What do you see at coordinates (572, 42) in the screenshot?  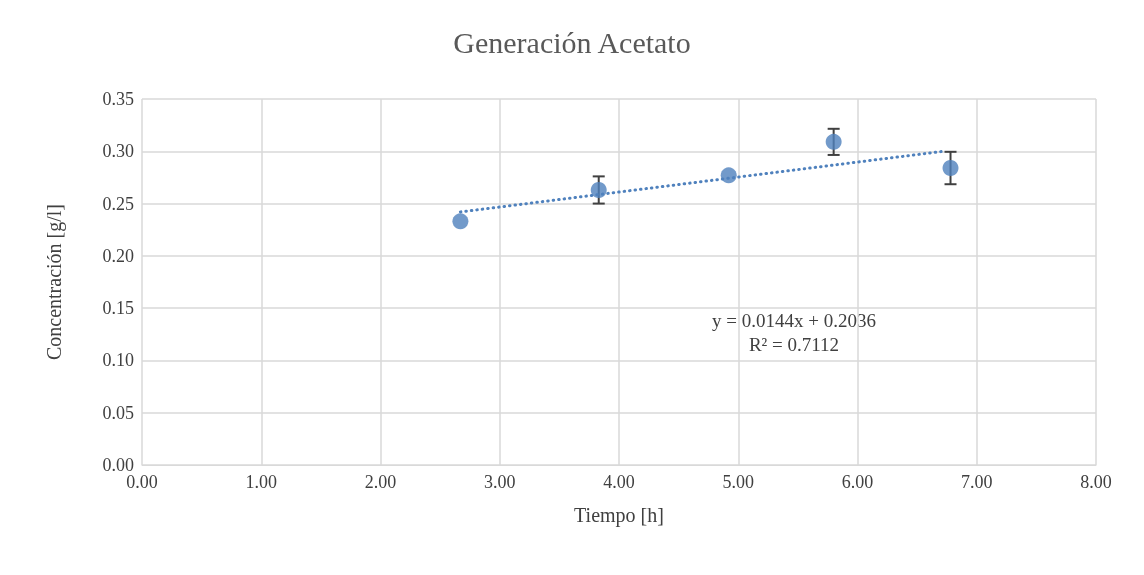 I see `chart-title: Generación Acetato` at bounding box center [572, 42].